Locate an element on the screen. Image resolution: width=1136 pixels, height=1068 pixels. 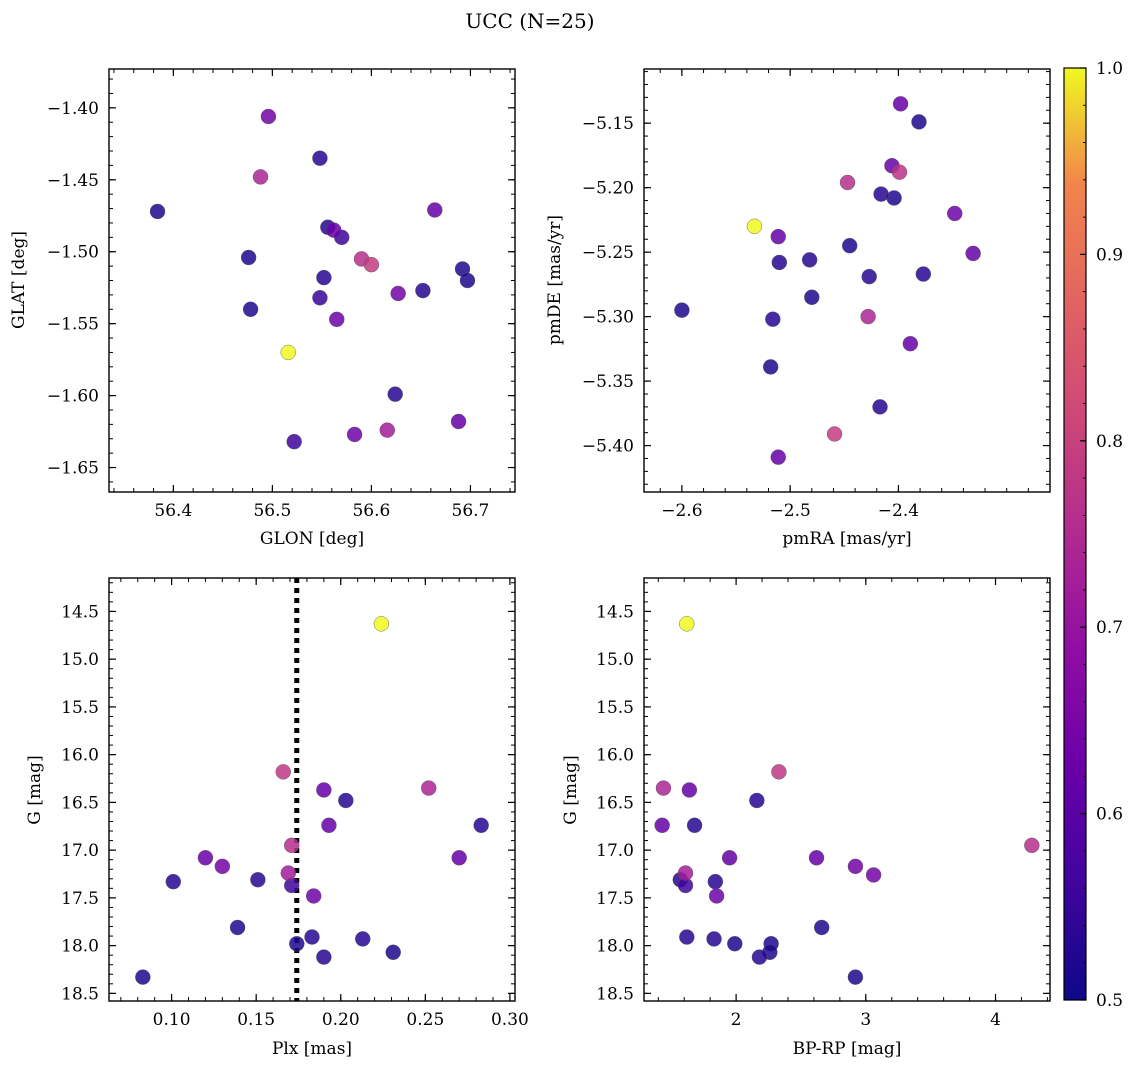
bprp-g-points is located at coordinates (847, 800).